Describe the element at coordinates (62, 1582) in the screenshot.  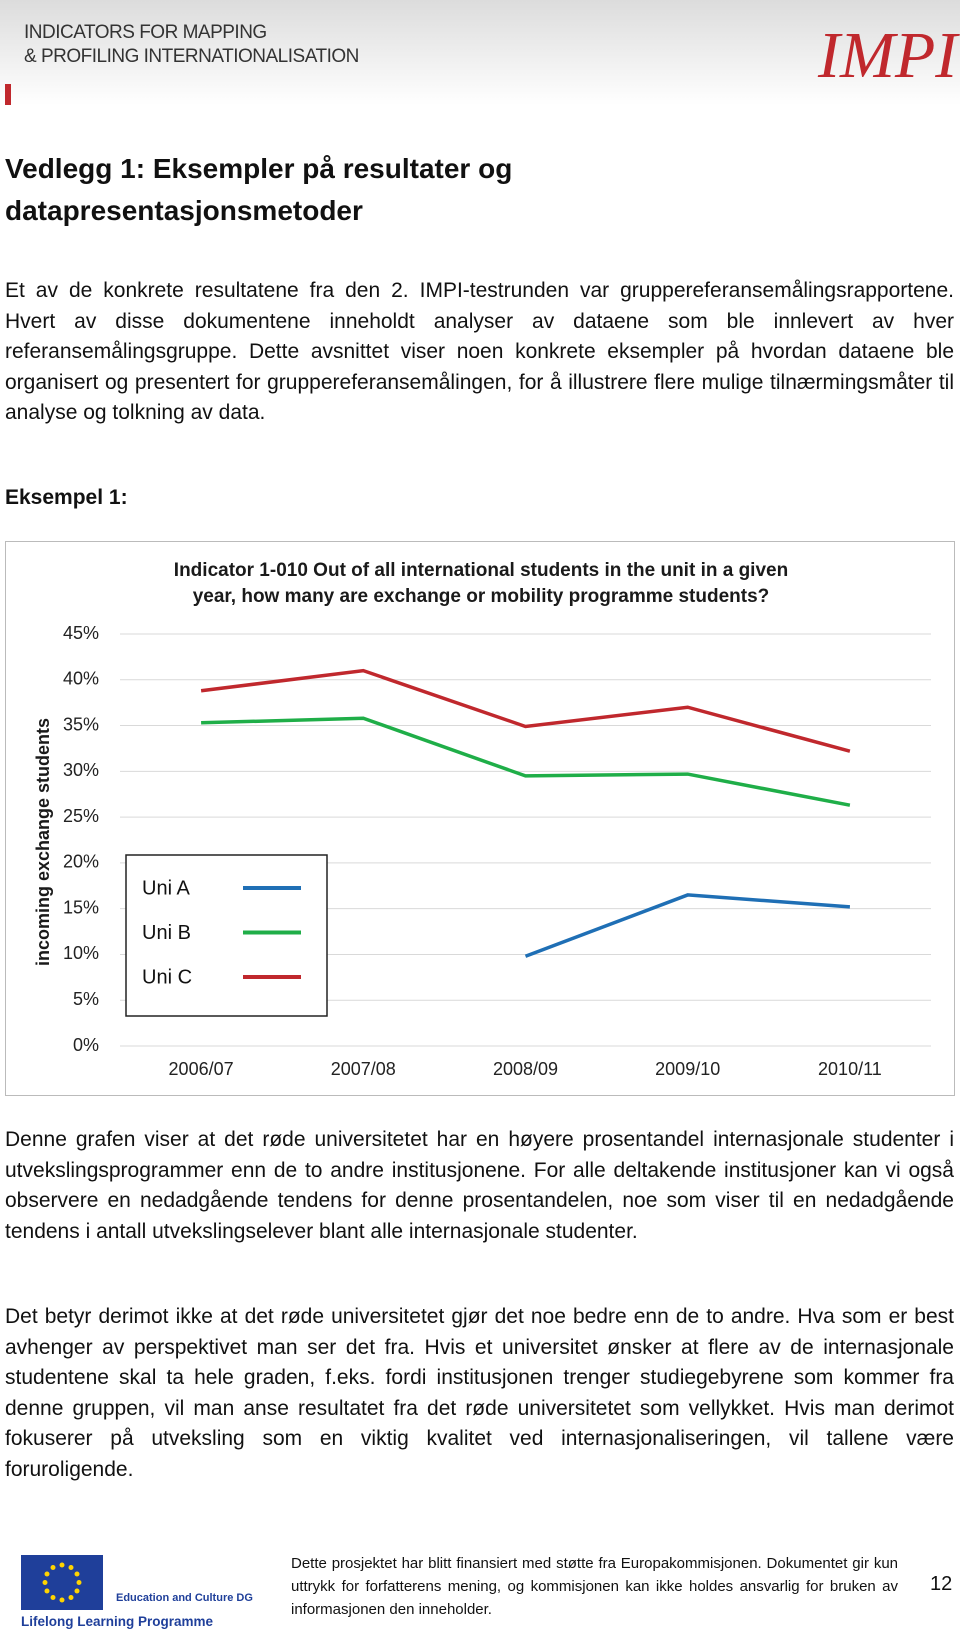
I see `eu-flag` at that location.